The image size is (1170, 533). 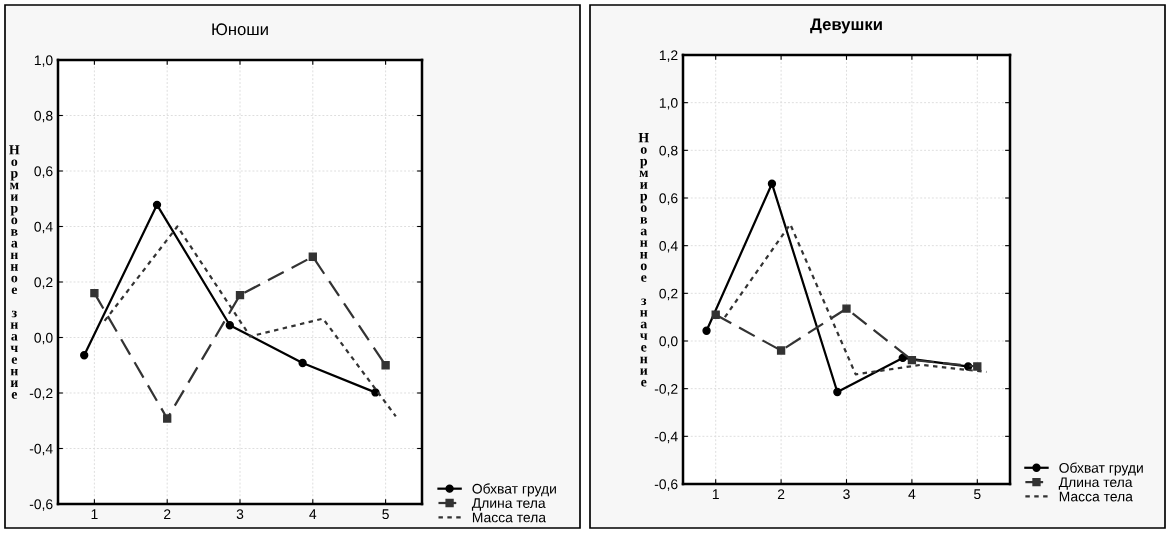 What do you see at coordinates (668, 56) in the screenshot?
I see `y-tick-label: 1,2` at bounding box center [668, 56].